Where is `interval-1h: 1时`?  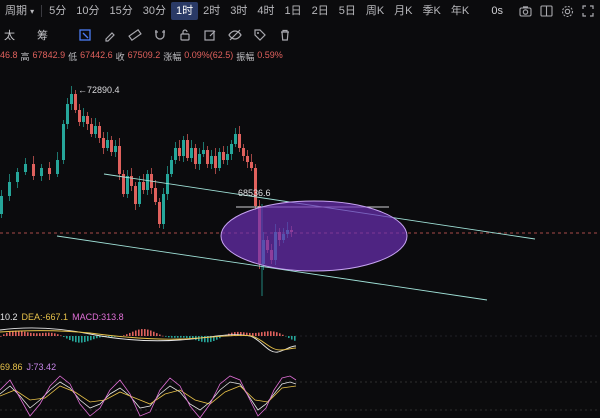 interval-1h: 1时 is located at coordinates (184, 11).